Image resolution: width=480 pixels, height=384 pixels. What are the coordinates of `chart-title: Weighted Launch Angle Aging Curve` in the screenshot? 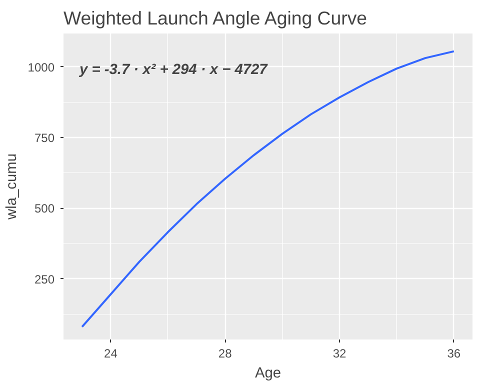 It's located at (216, 18).